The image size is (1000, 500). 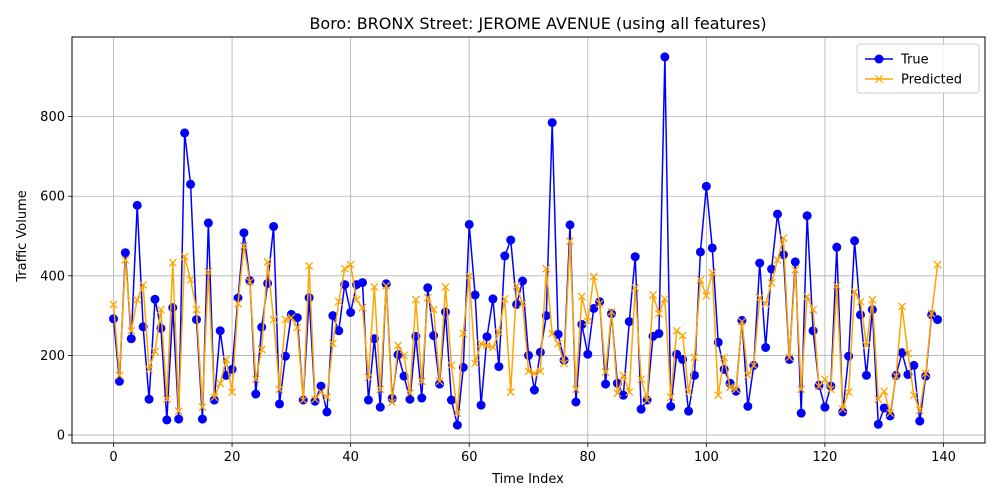 I want to click on x-tick-label: 80, so click(x=588, y=457).